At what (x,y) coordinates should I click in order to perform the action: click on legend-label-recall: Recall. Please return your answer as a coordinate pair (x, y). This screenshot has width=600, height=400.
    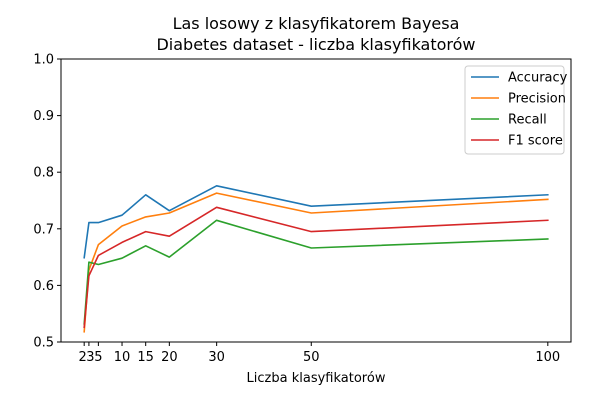
    Looking at the image, I should click on (527, 120).